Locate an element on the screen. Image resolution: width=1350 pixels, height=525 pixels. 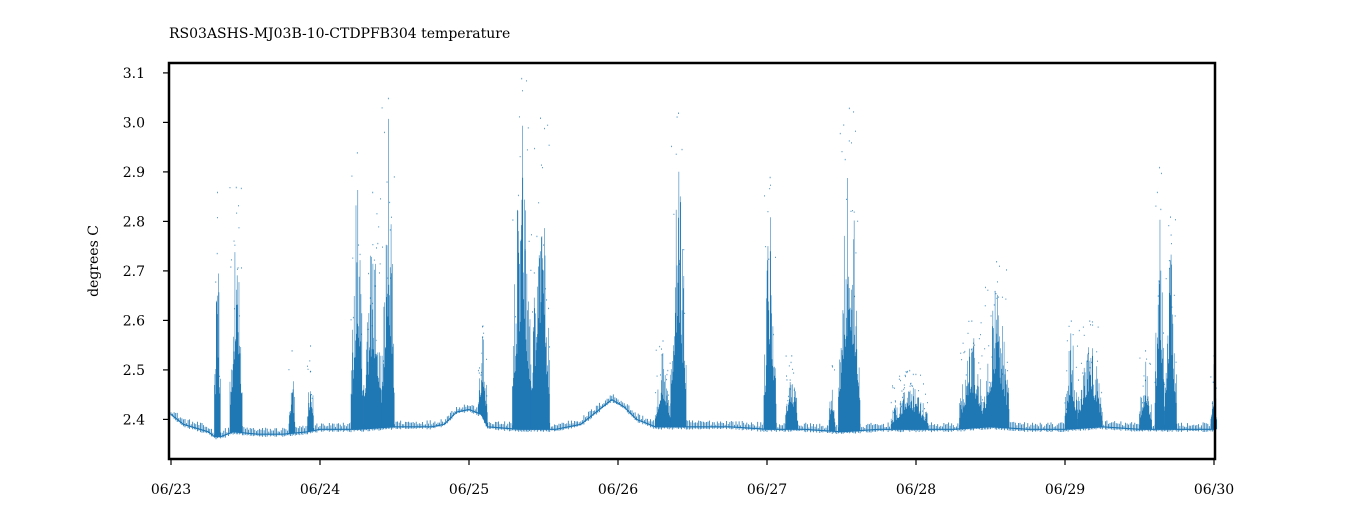
x-tick-label: 06/29 is located at coordinates (1065, 490).